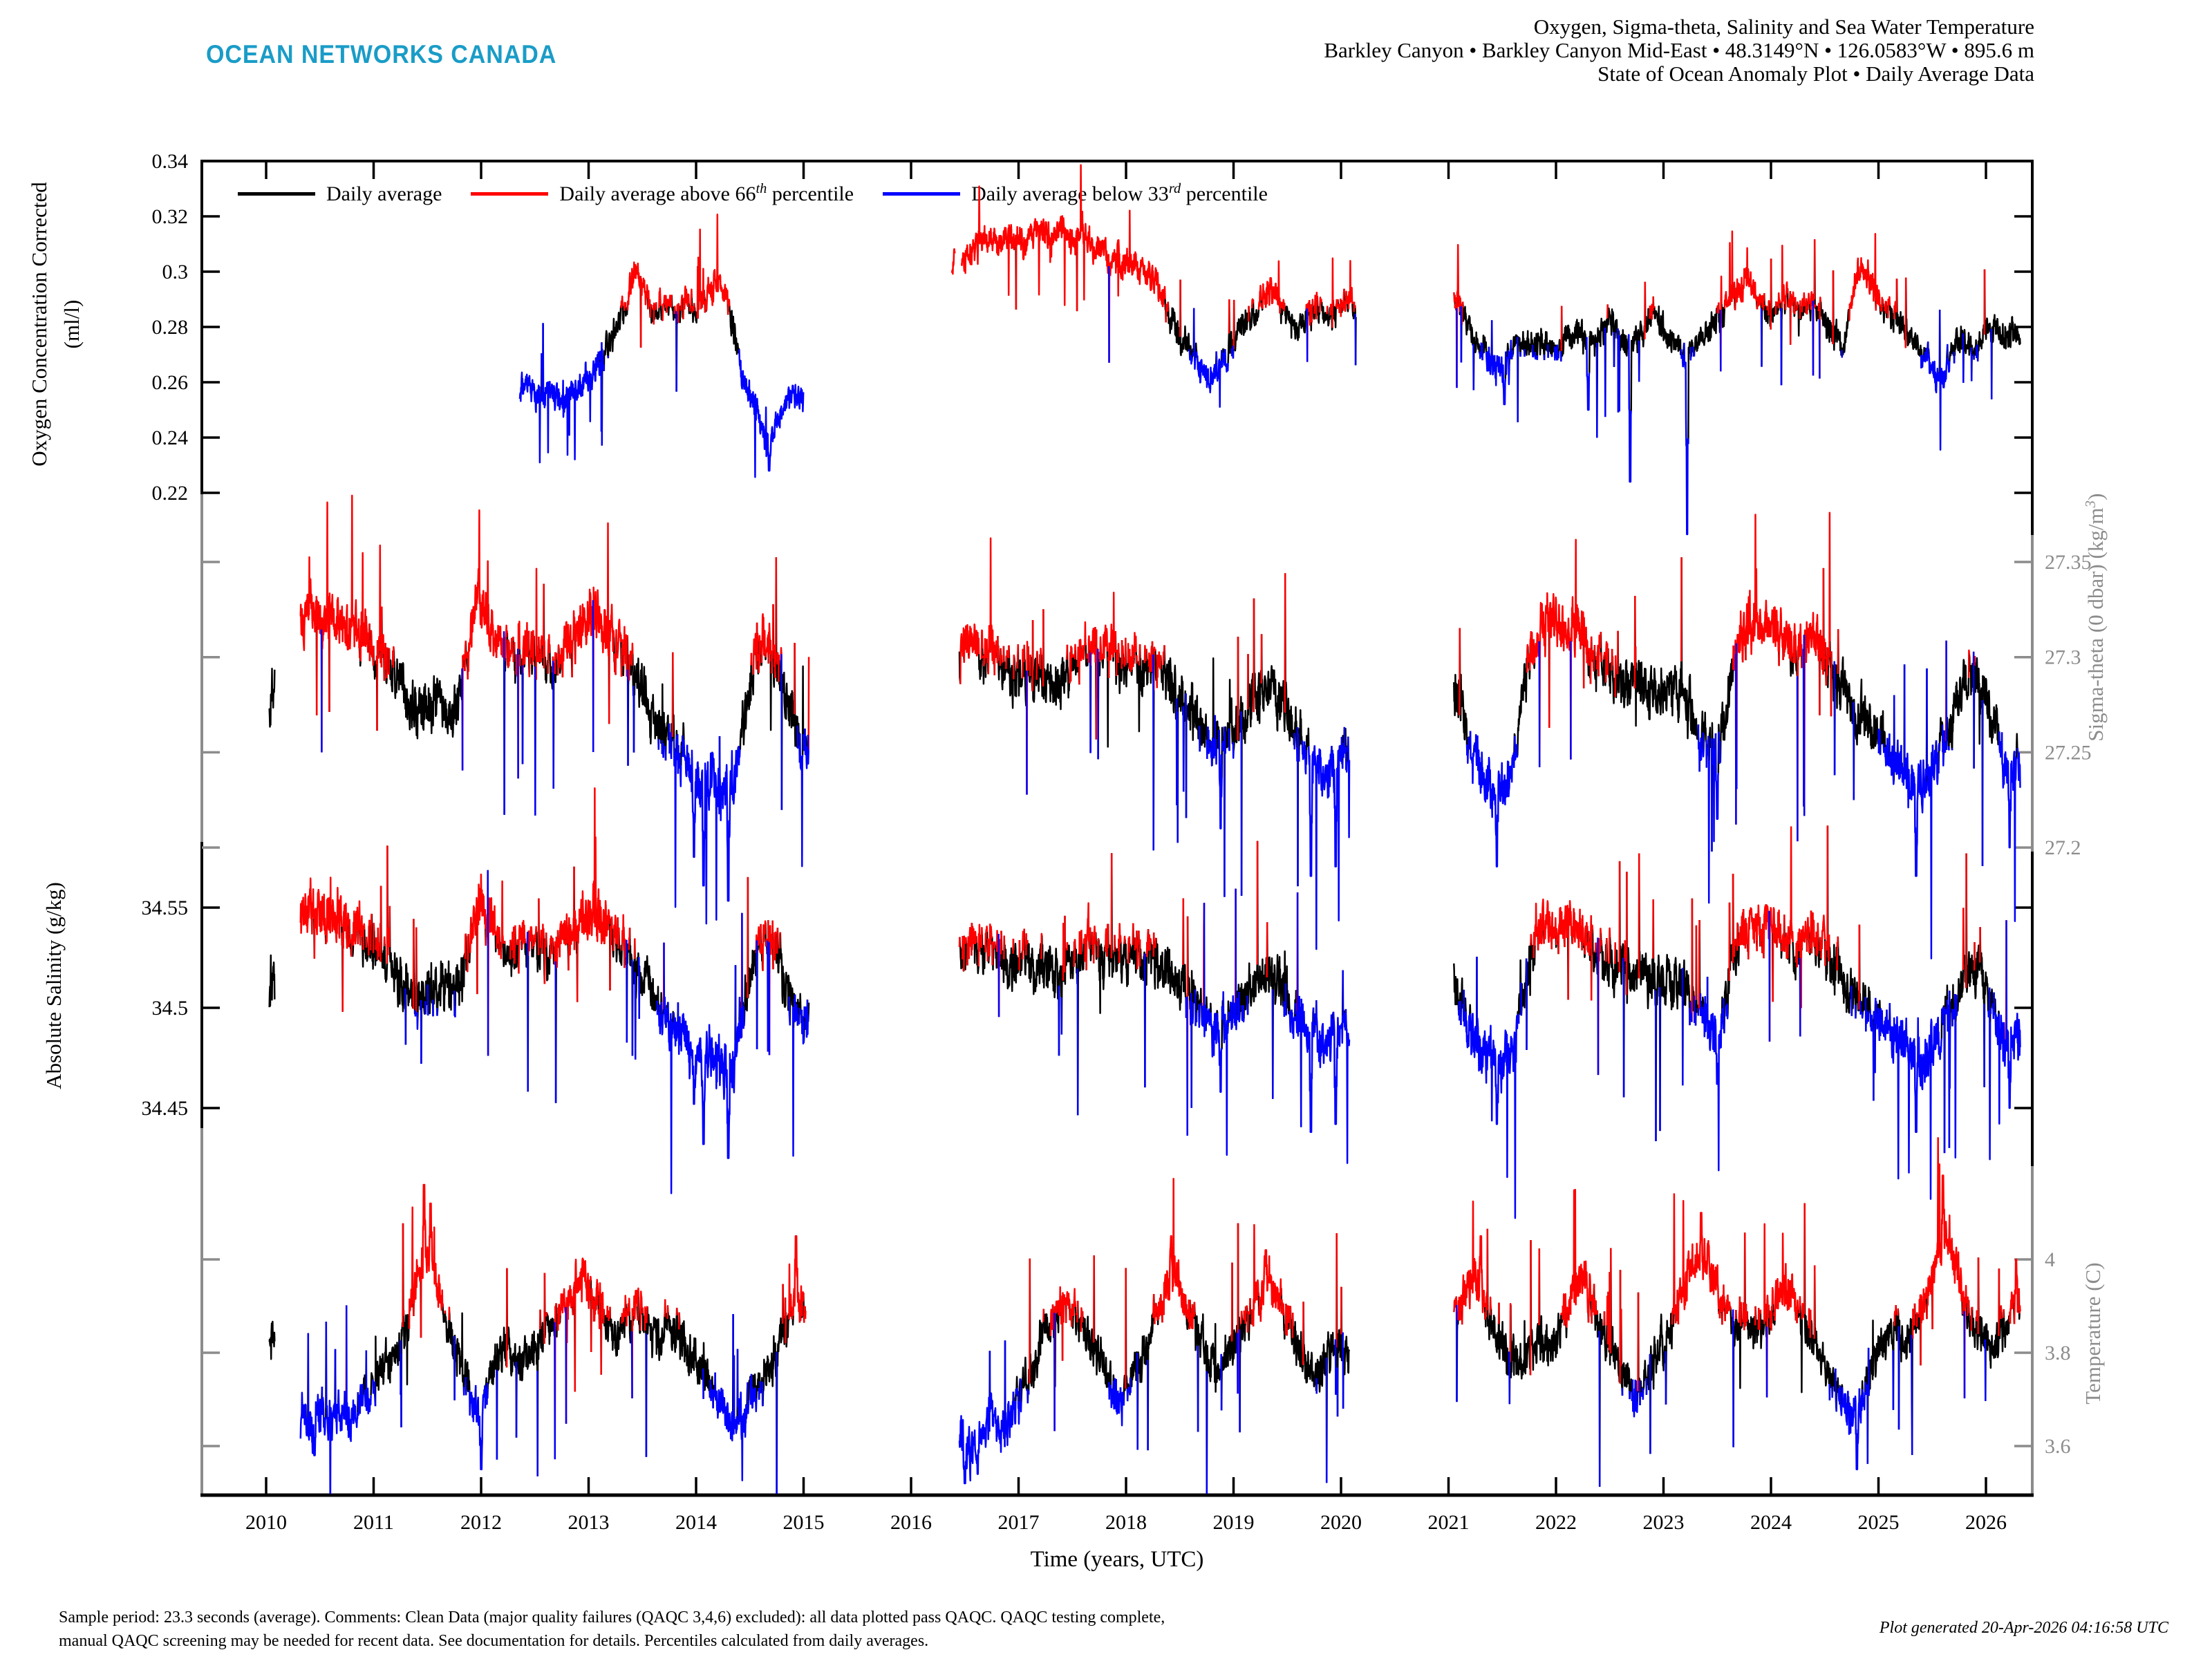 The height and width of the screenshot is (1679, 2212). What do you see at coordinates (1879, 1522) in the screenshot?
I see `x-tick-label: 2025` at bounding box center [1879, 1522].